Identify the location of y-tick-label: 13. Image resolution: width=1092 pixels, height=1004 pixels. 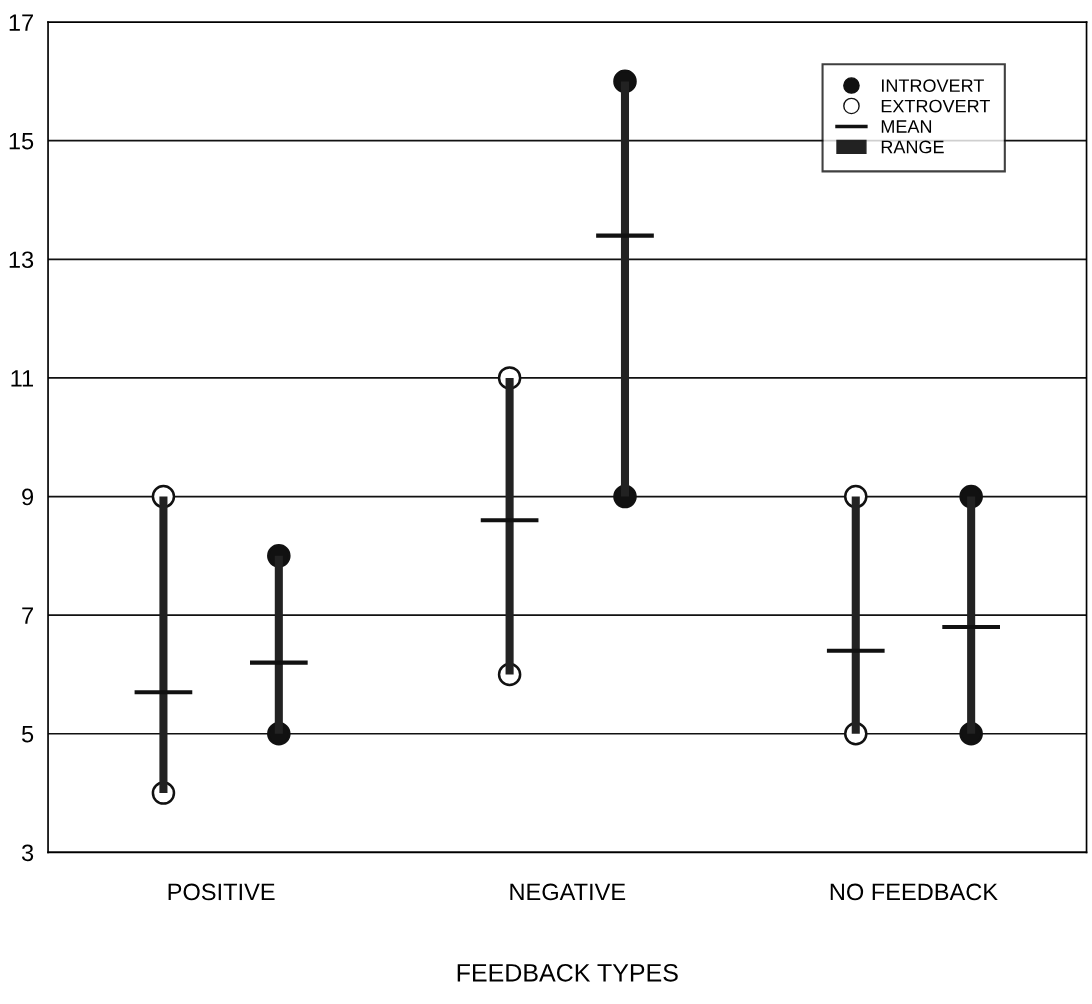
(21, 260).